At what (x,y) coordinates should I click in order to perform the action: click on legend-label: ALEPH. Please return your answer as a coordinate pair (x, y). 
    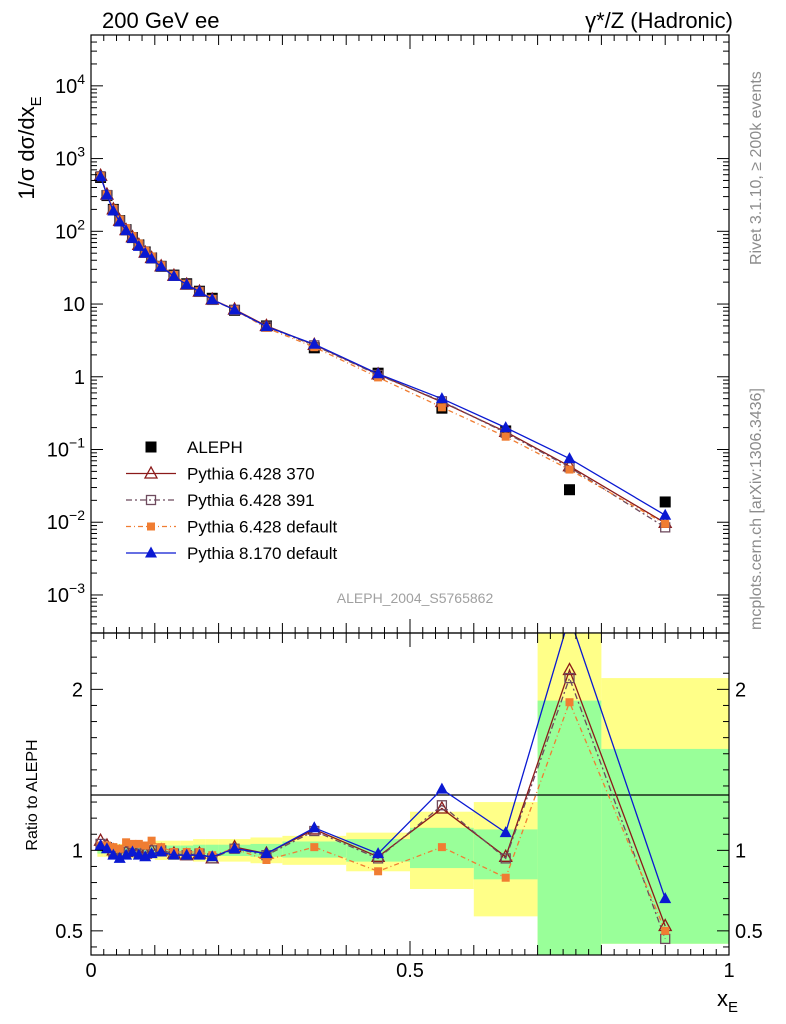
    Looking at the image, I should click on (215, 447).